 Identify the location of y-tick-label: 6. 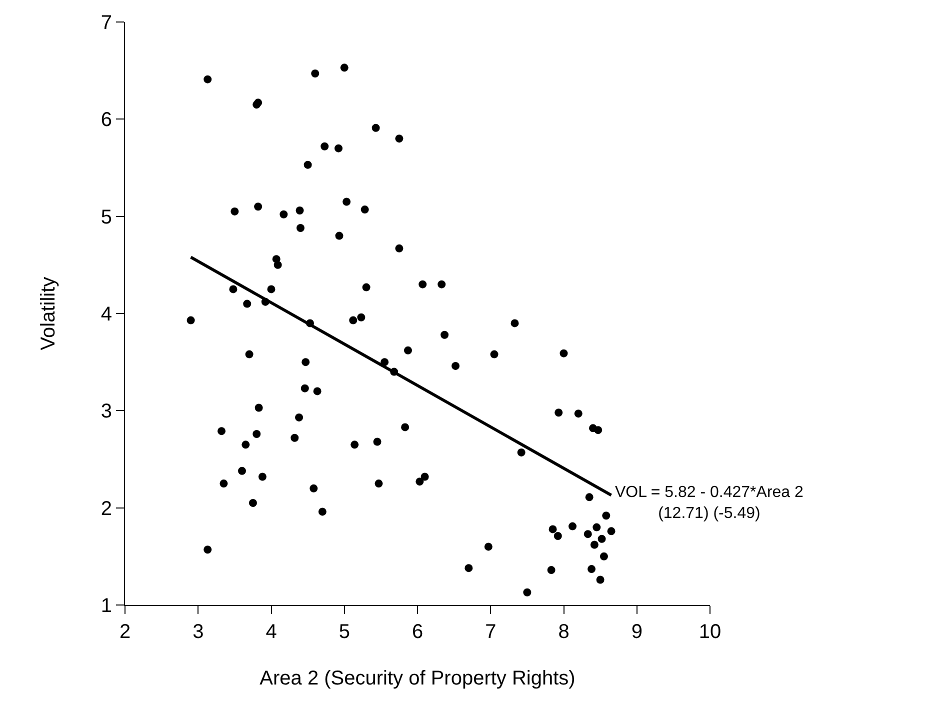
(106, 120).